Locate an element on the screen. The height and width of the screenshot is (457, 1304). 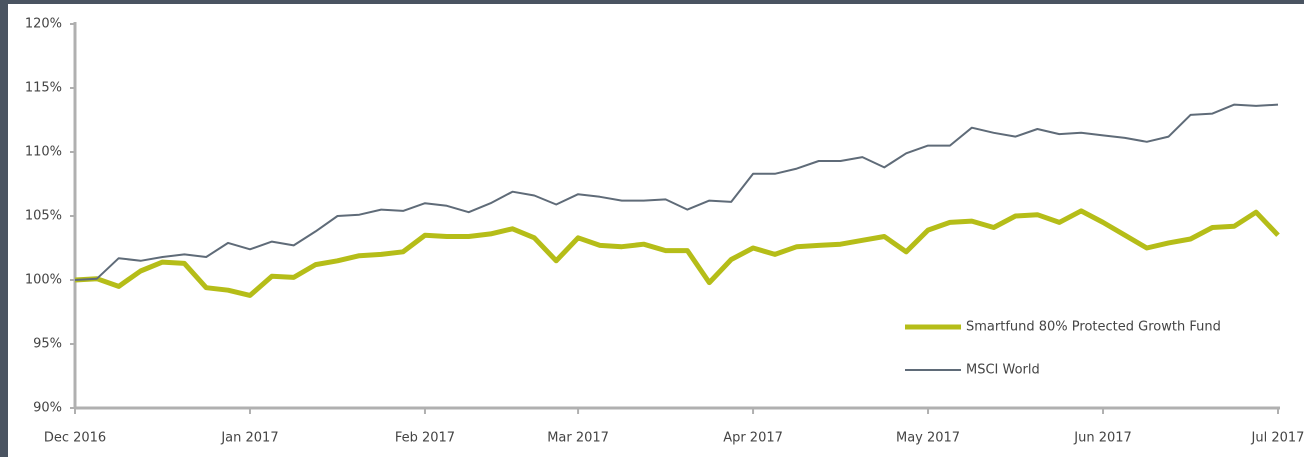
x-tick-label: Feb 2017 is located at coordinates (425, 438).